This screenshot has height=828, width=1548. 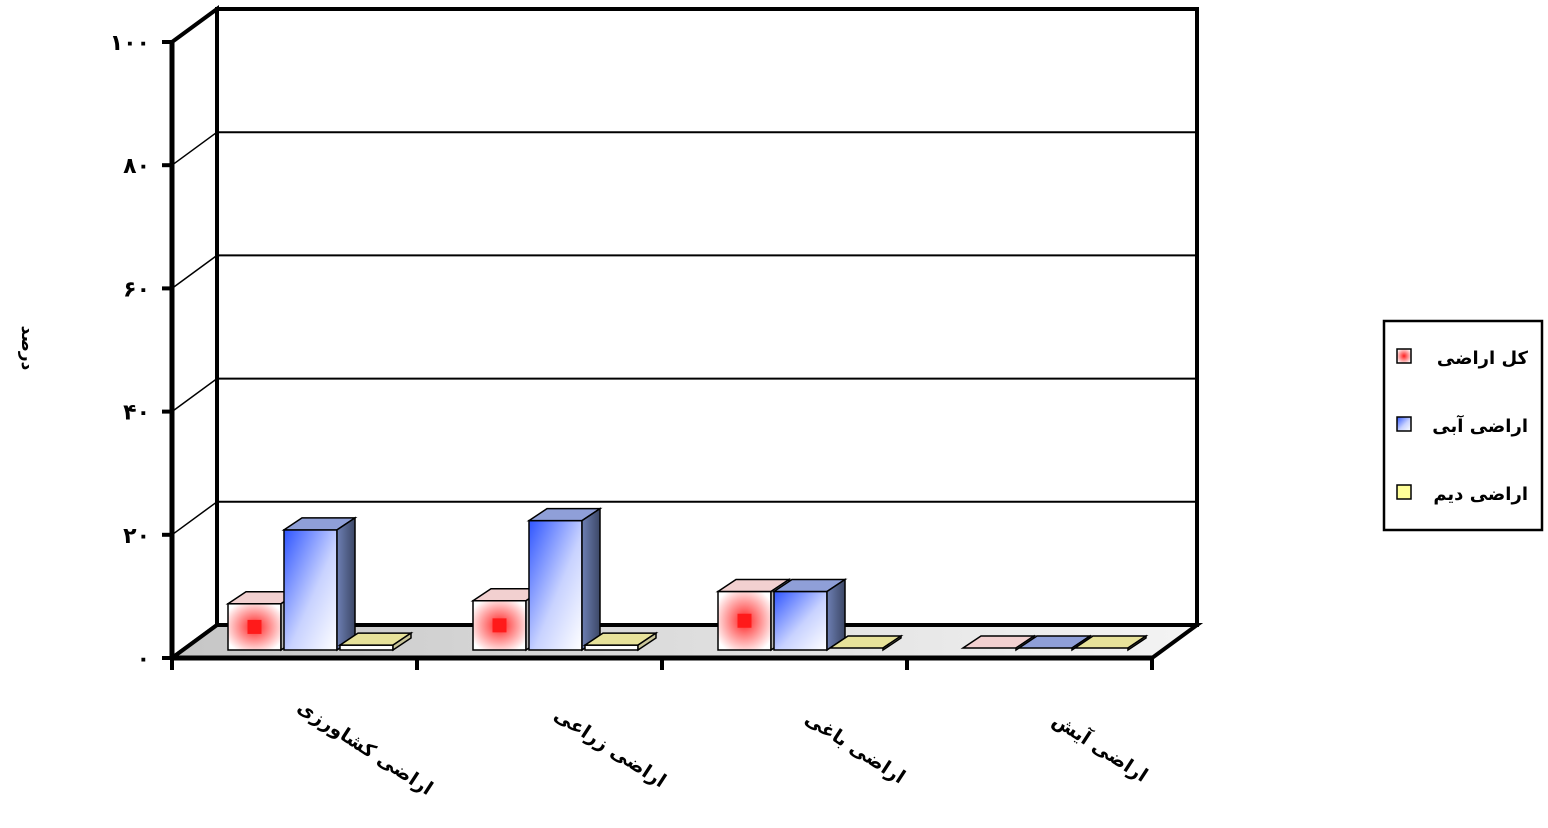 What do you see at coordinates (610, 748) in the screenshot?
I see `x-tick-label: اراضی زراعی` at bounding box center [610, 748].